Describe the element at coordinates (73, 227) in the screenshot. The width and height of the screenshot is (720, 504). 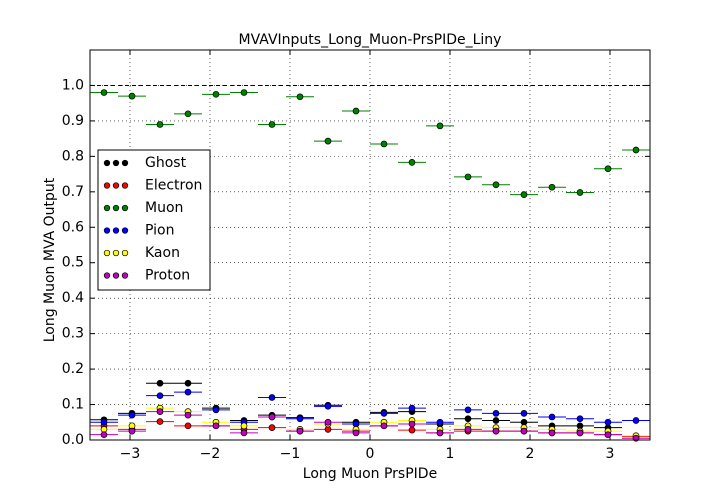
I see `y-tick-label: 0.6` at that location.